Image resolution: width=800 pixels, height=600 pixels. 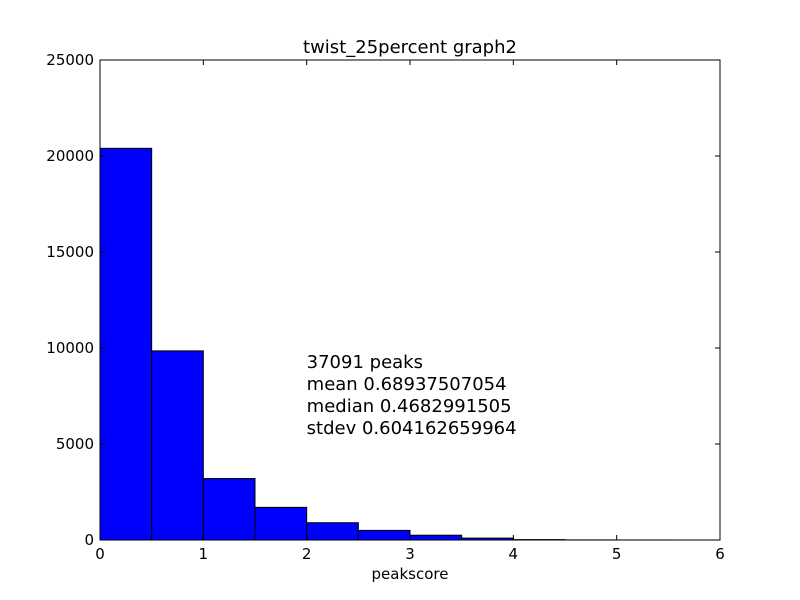 What do you see at coordinates (89, 540) in the screenshot?
I see `y-tick-label-0: 0` at bounding box center [89, 540].